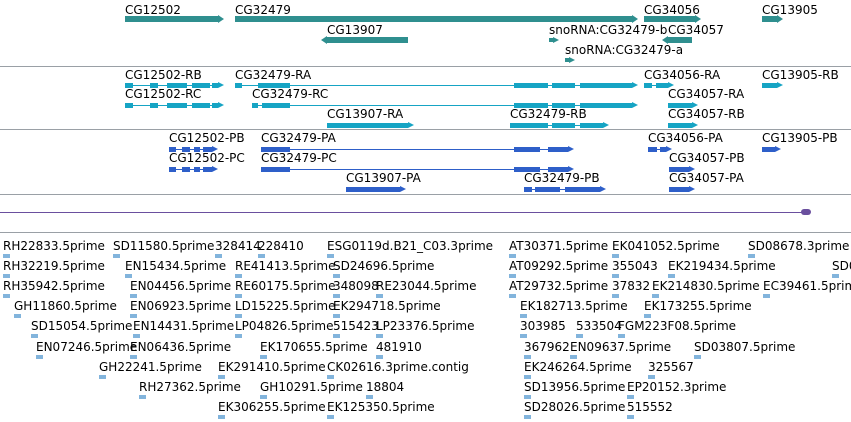  Describe the element at coordinates (666, 246) in the screenshot. I see `est-label: EK041052.5prime` at that location.